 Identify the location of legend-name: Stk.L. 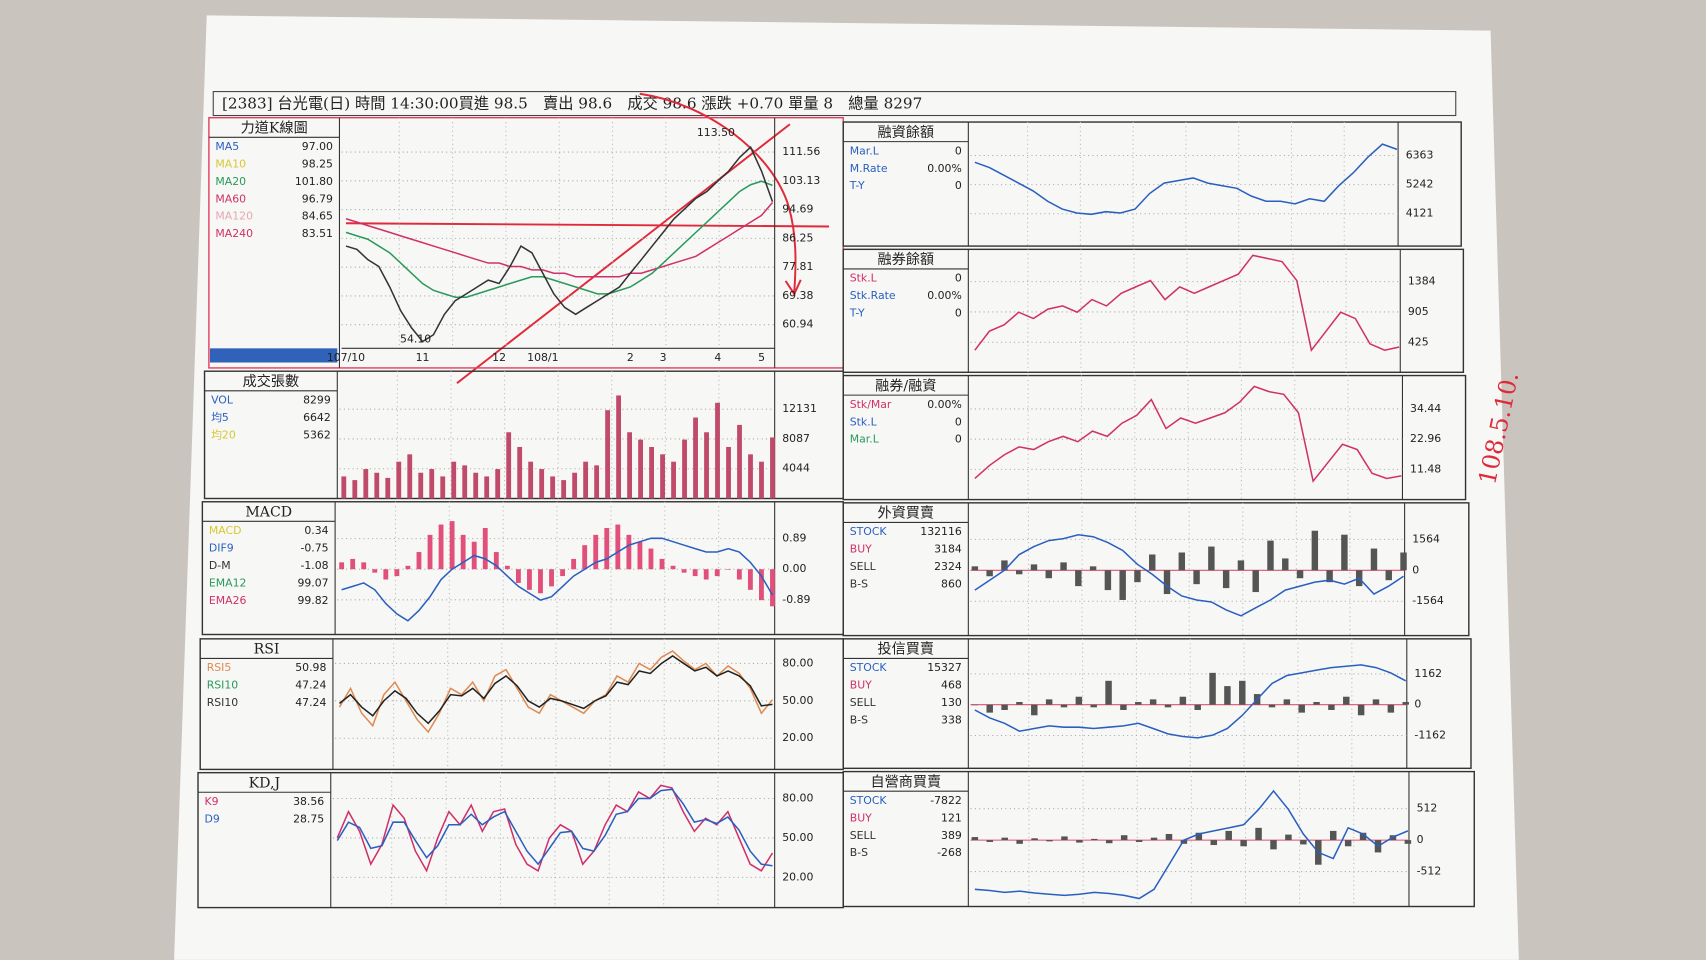
(863, 278).